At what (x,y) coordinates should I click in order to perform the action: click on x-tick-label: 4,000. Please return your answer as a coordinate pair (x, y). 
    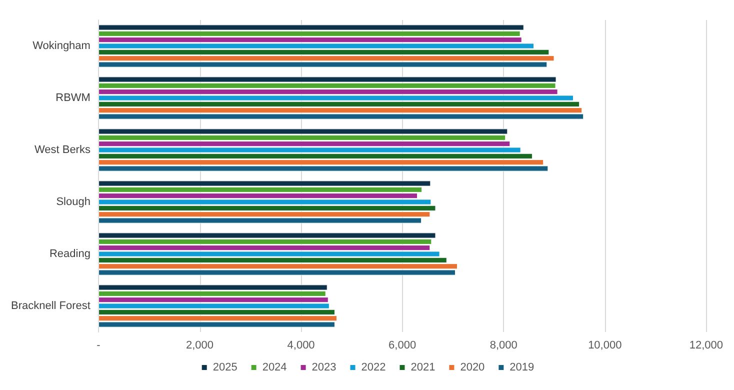
    Looking at the image, I should click on (301, 346).